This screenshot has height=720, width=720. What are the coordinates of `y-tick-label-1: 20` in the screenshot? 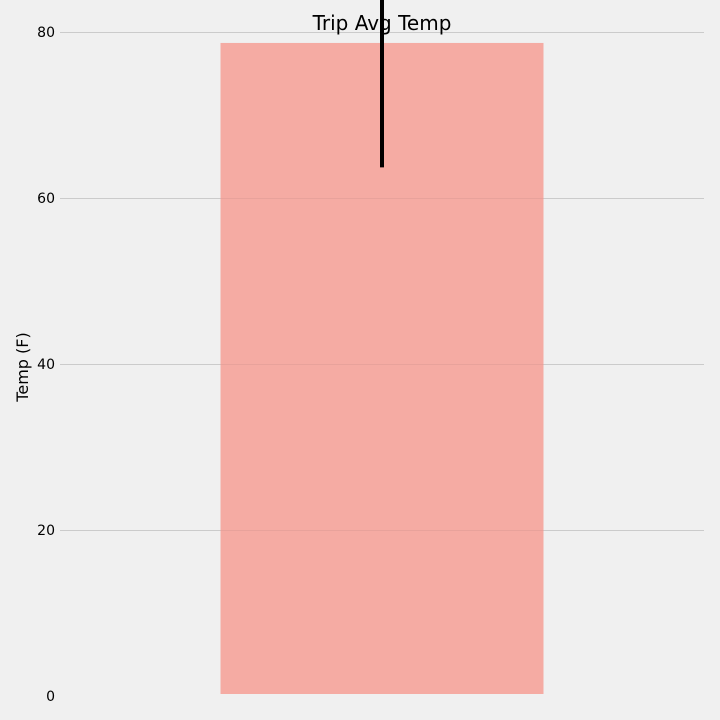 It's located at (46, 531).